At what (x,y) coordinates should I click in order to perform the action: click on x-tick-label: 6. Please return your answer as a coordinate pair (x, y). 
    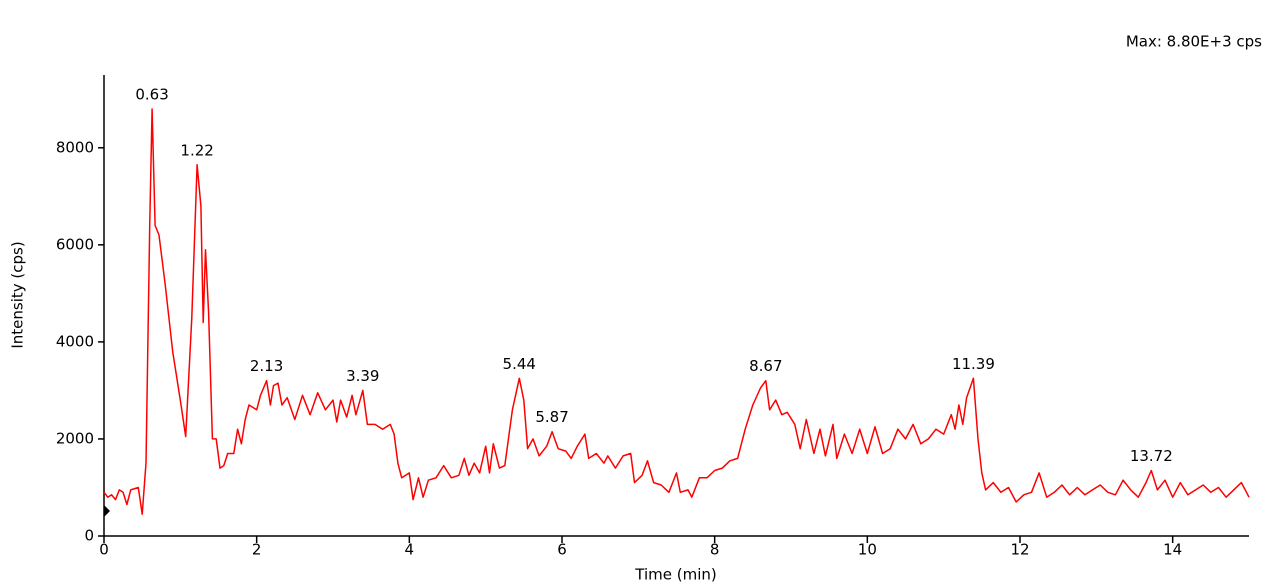
    Looking at the image, I should click on (562, 550).